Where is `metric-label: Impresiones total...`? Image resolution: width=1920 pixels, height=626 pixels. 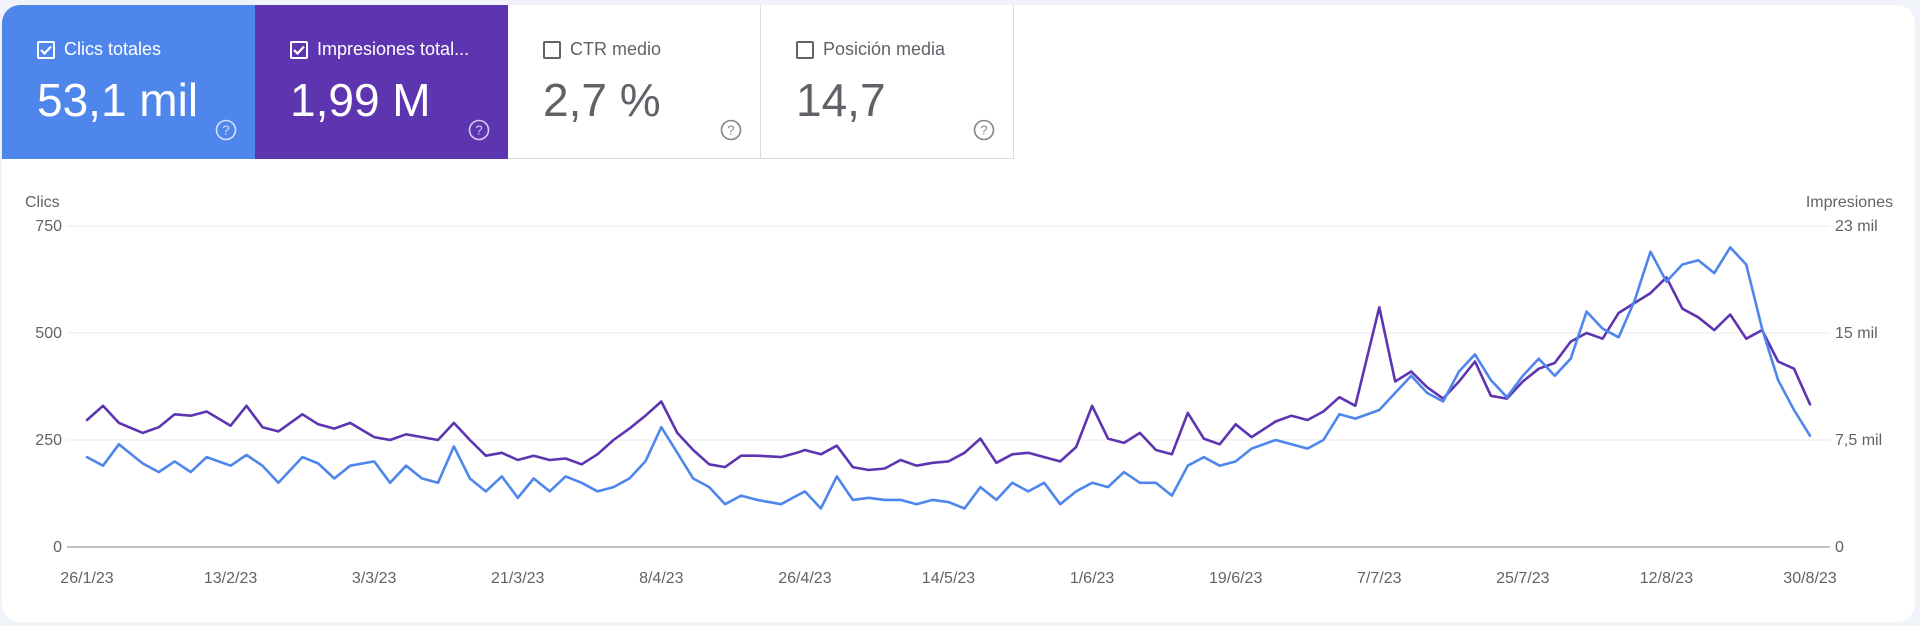
metric-label: Impresiones total... is located at coordinates (393, 49).